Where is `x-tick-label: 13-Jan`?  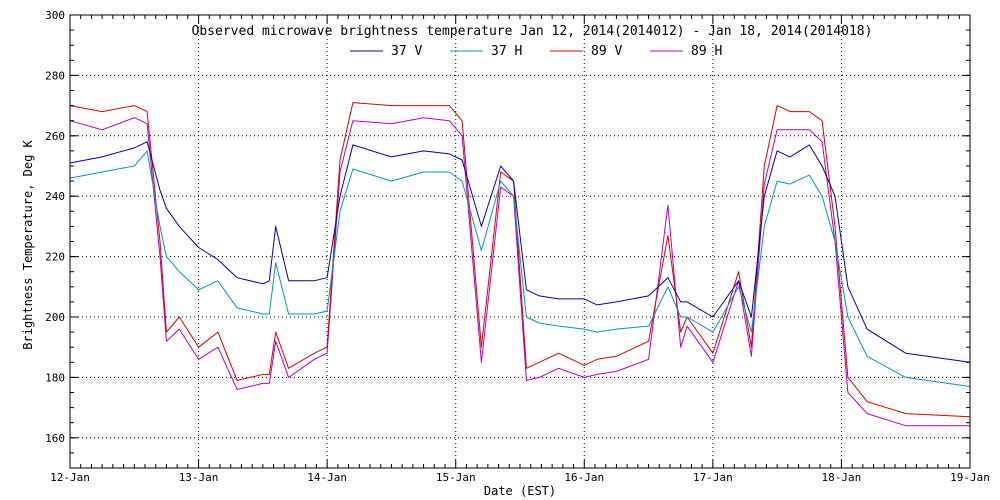 x-tick-label: 13-Jan is located at coordinates (199, 477).